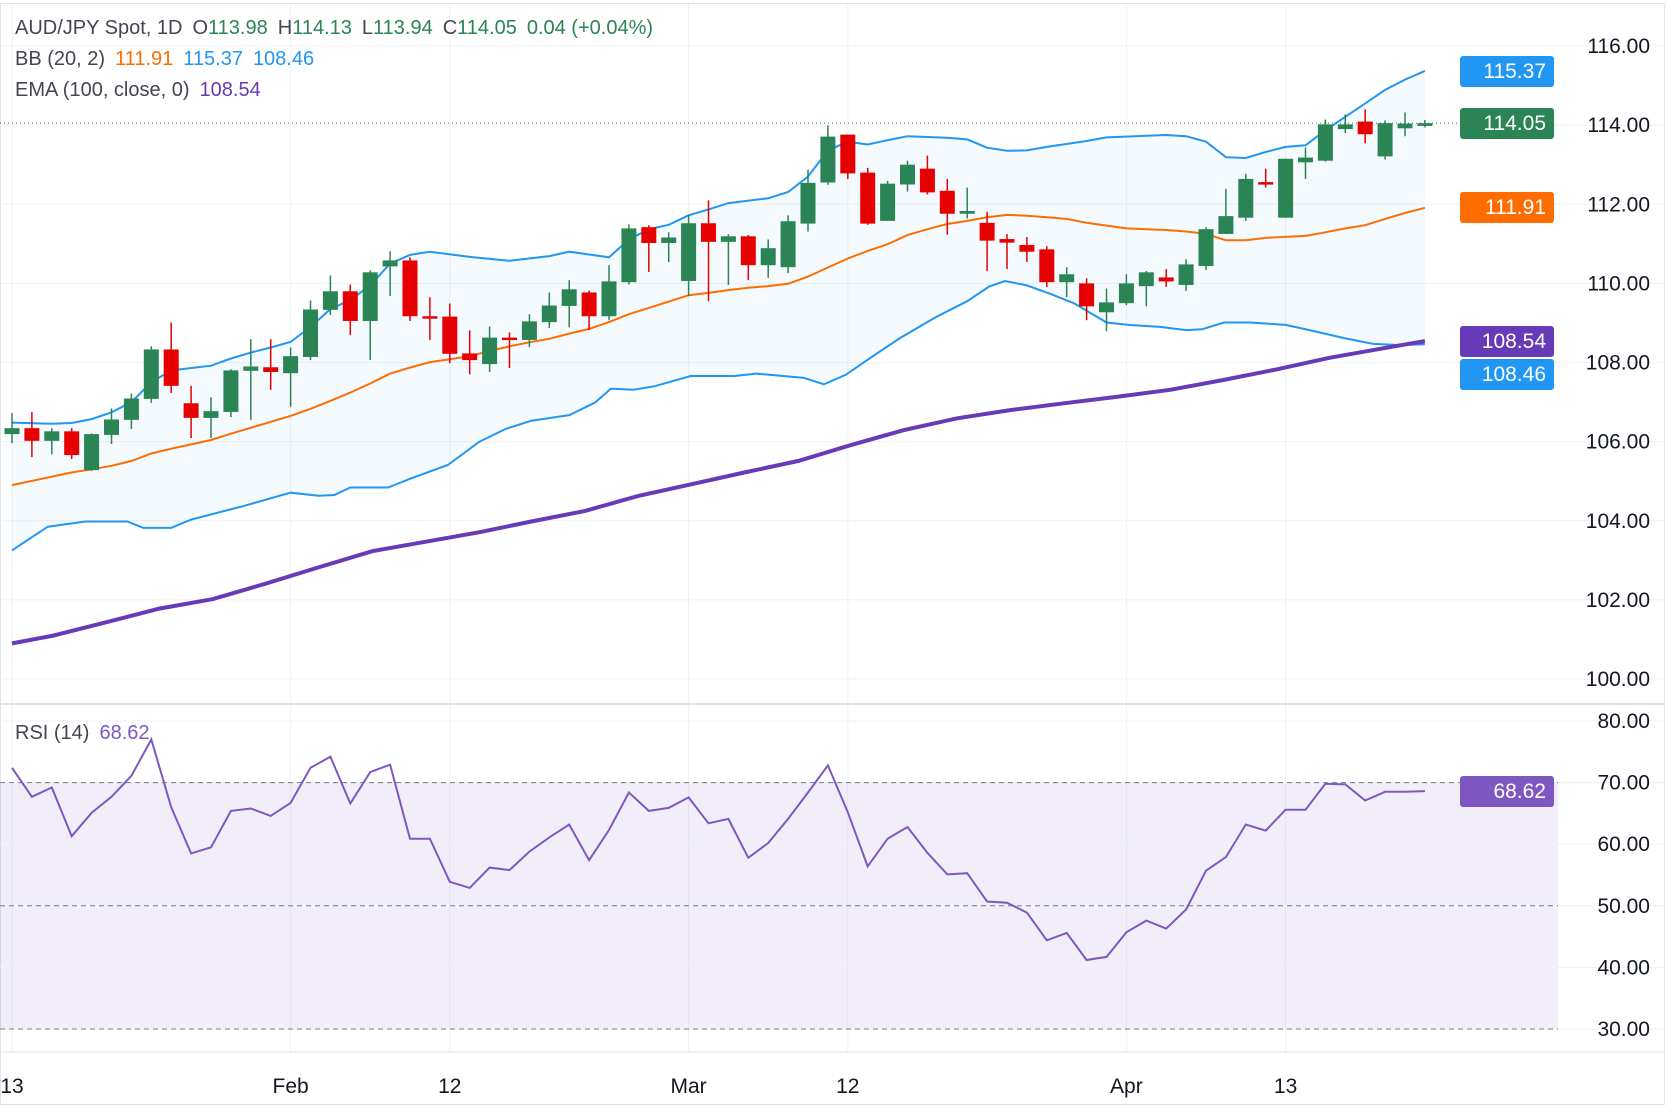 This screenshot has height=1110, width=1668. I want to click on ema-legend: EMA (100, close, 0) 108.54, so click(143, 90).